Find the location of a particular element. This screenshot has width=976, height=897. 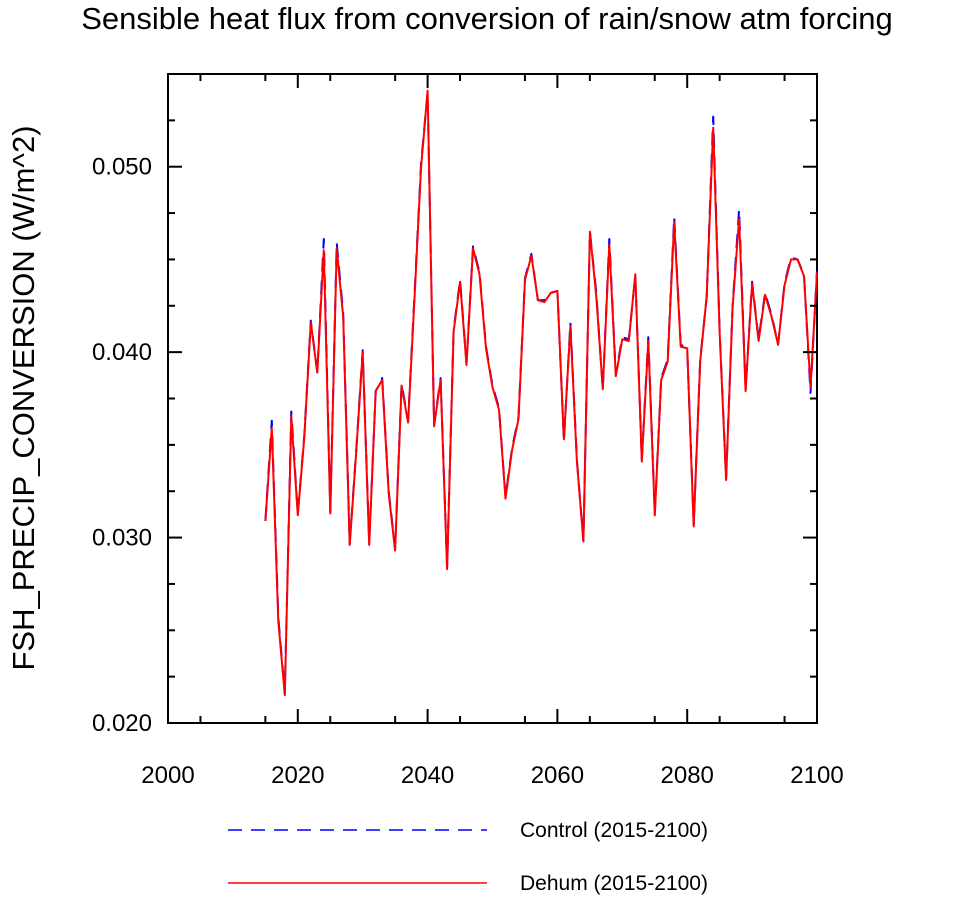

y-tick-label: 0.030 is located at coordinates (122, 538).